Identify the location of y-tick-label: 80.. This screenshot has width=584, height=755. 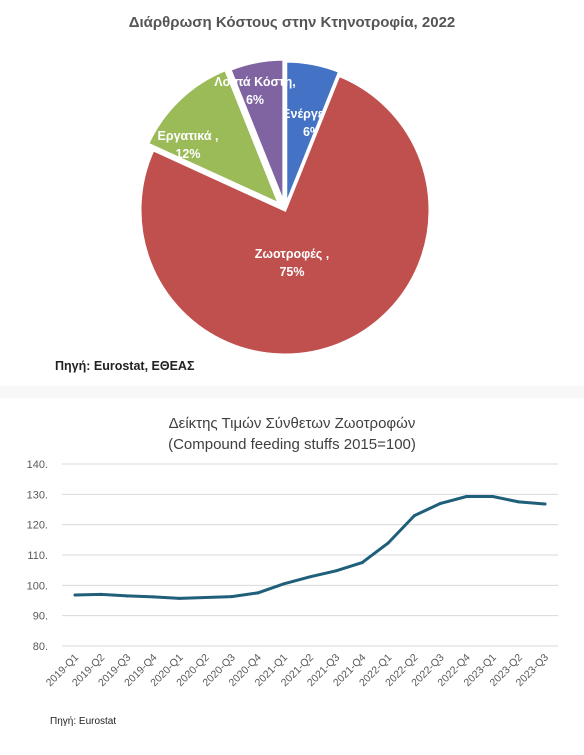
(40, 647).